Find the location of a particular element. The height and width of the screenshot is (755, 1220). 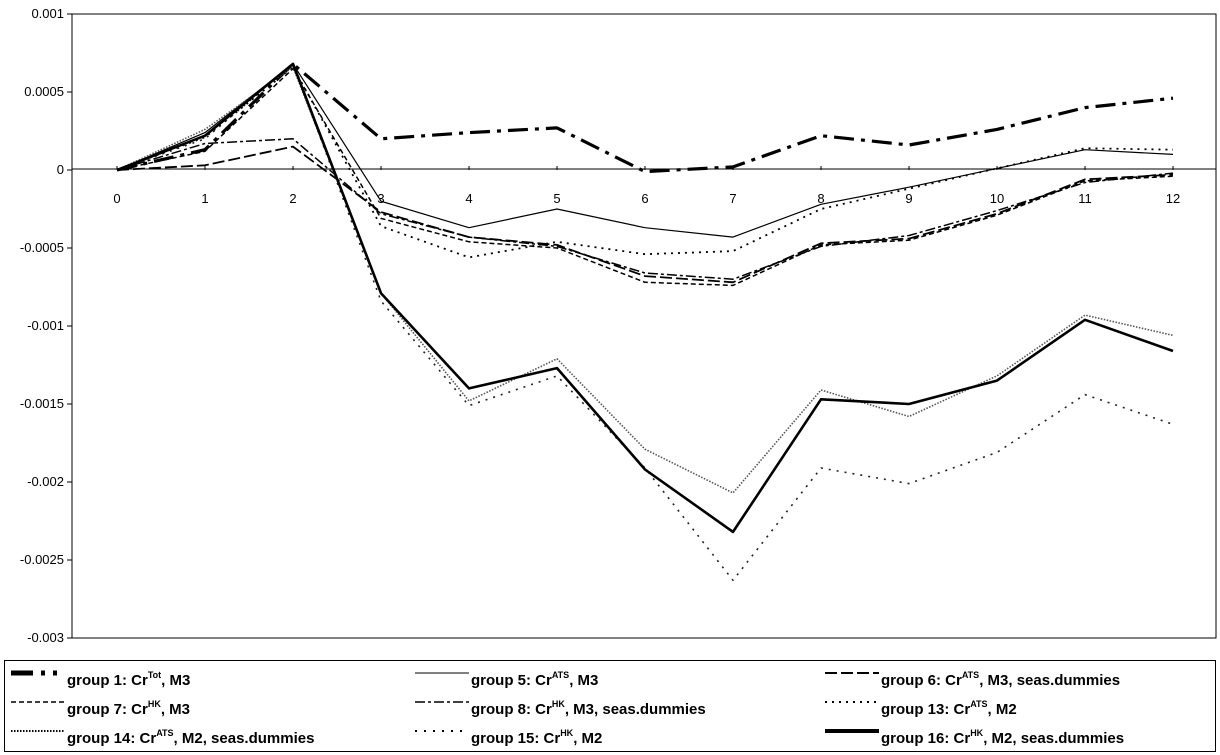

legend-label: group 14: CrATS, M2, seas.dummies is located at coordinates (191, 737).